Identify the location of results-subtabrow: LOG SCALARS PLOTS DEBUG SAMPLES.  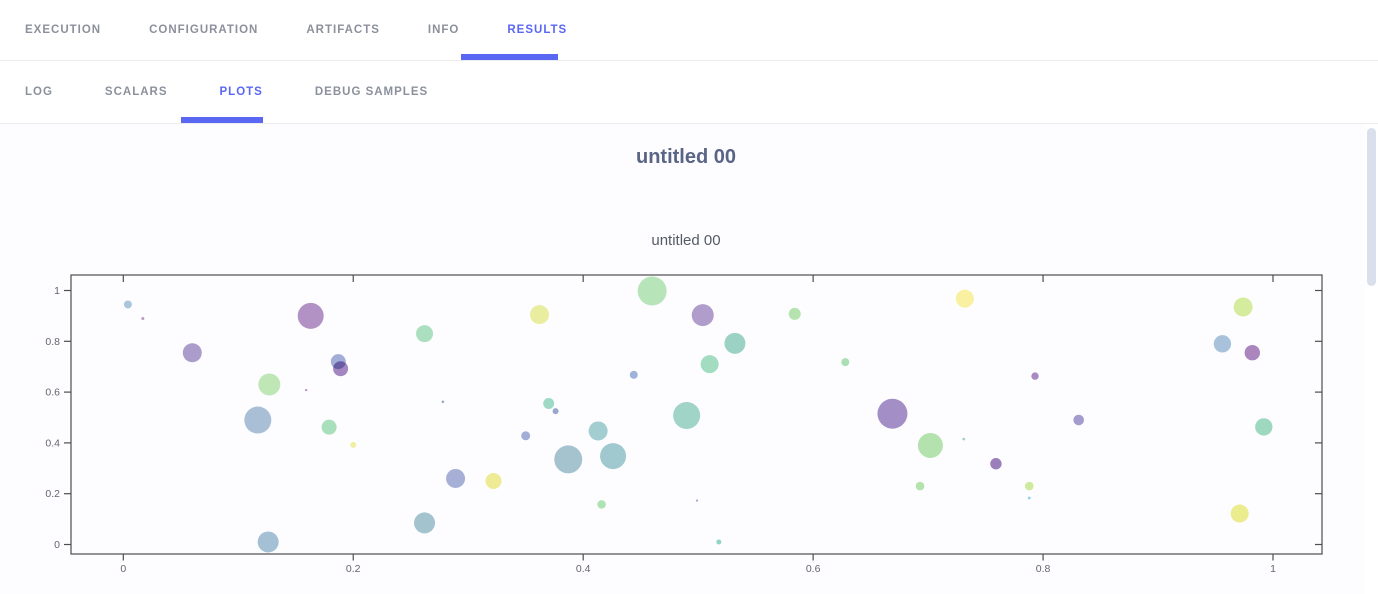
(689, 92).